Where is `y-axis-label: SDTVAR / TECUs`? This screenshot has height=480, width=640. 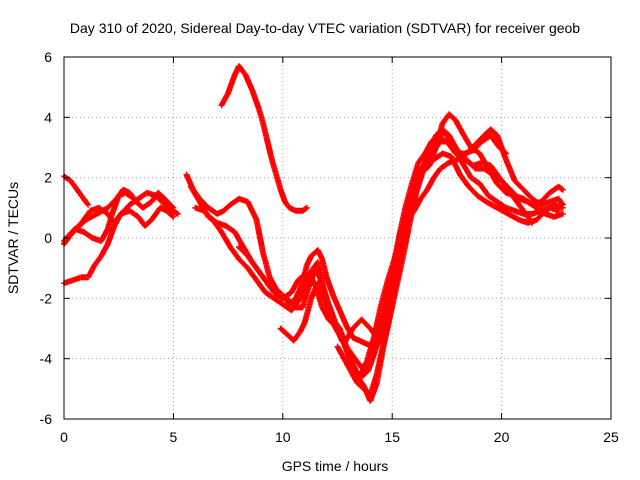 y-axis-label: SDTVAR / TECUs is located at coordinates (13, 238).